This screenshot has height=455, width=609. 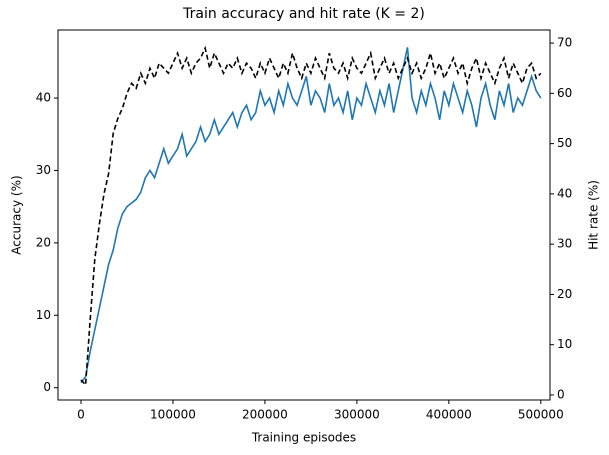 What do you see at coordinates (303, 14) in the screenshot?
I see `chart-title: Train accuracy and hit rate (K = 2)` at bounding box center [303, 14].